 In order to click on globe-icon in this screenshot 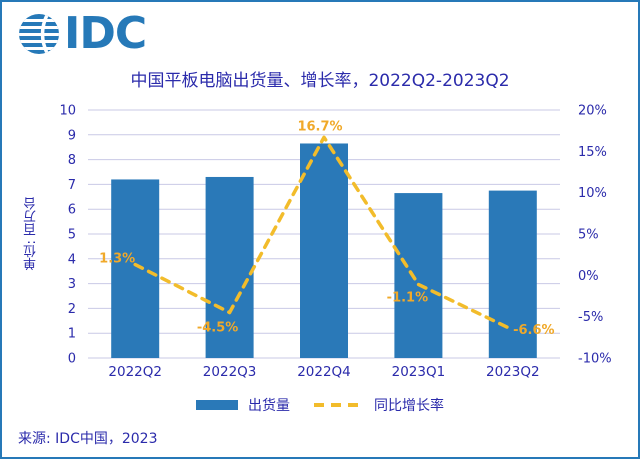, I will do `click(39, 34)`.